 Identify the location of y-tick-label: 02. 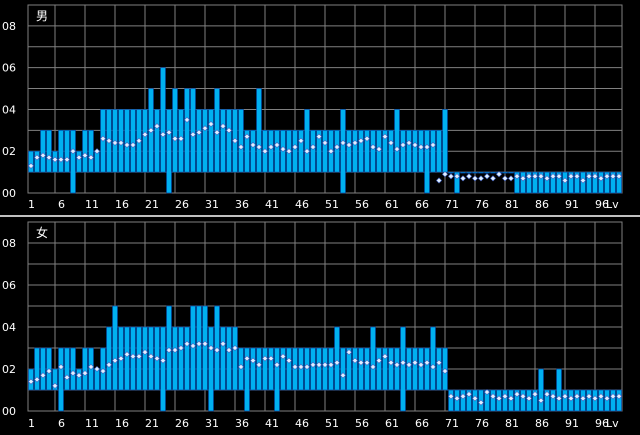
(9, 369).